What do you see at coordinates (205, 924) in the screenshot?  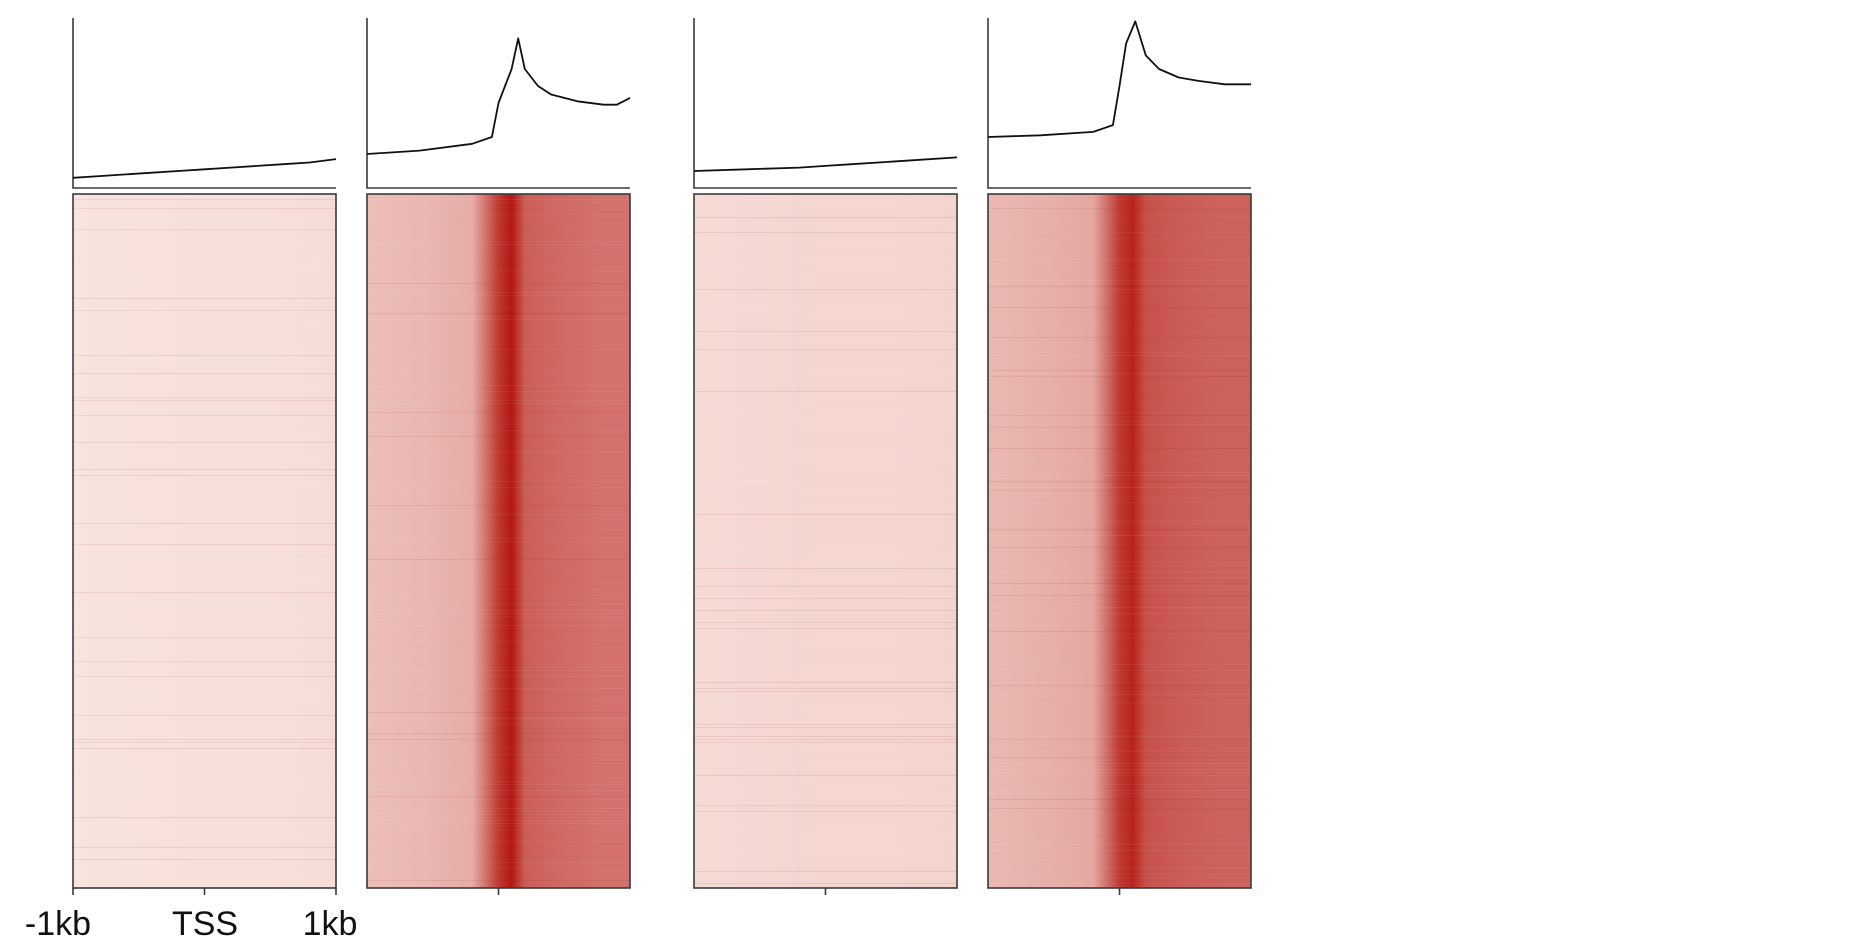 I see `tick-label-tss: TSS` at bounding box center [205, 924].